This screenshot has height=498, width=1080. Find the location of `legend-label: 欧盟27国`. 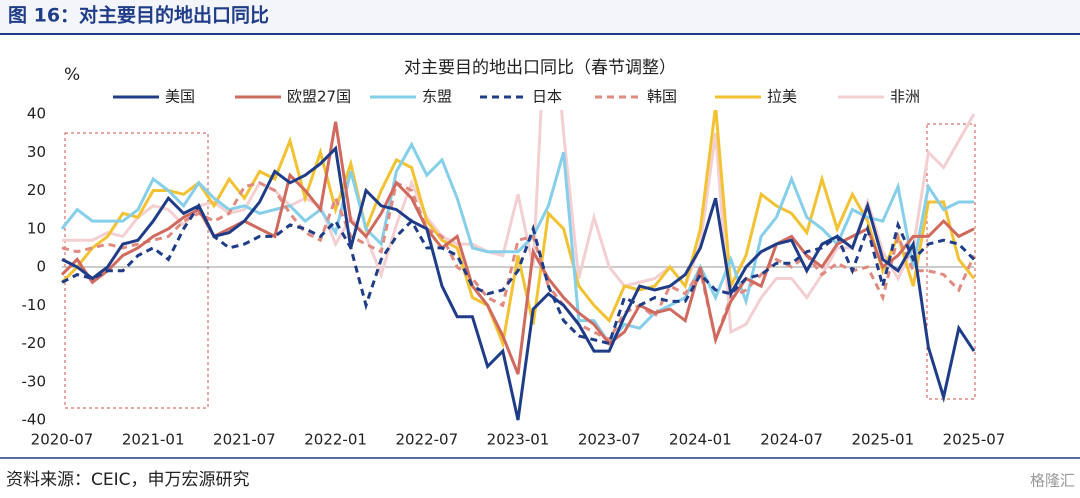

legend-label: 欧盟27国 is located at coordinates (319, 97).